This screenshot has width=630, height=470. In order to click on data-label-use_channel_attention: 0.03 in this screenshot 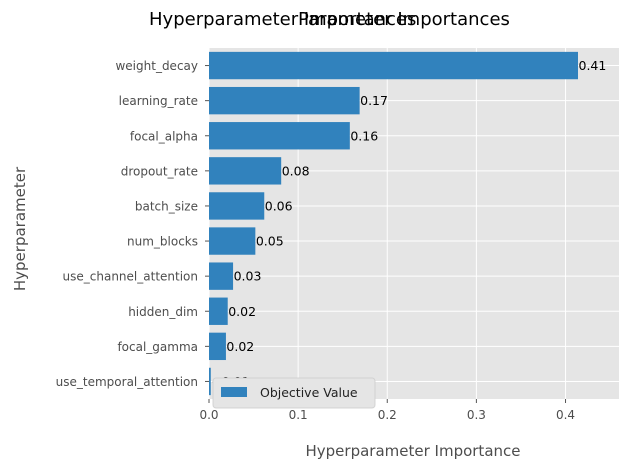, I will do `click(248, 276)`.